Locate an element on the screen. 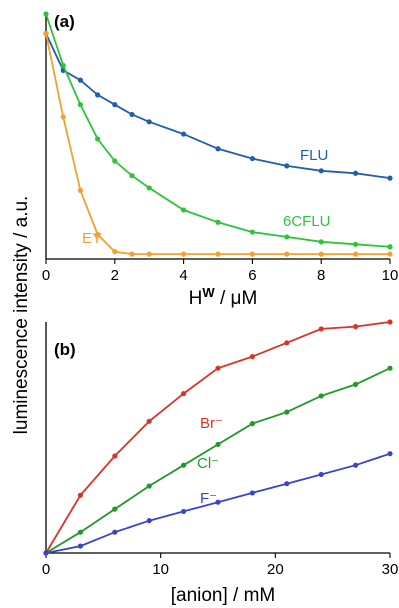  series-label-cl: Cl⁻ is located at coordinates (208, 463).